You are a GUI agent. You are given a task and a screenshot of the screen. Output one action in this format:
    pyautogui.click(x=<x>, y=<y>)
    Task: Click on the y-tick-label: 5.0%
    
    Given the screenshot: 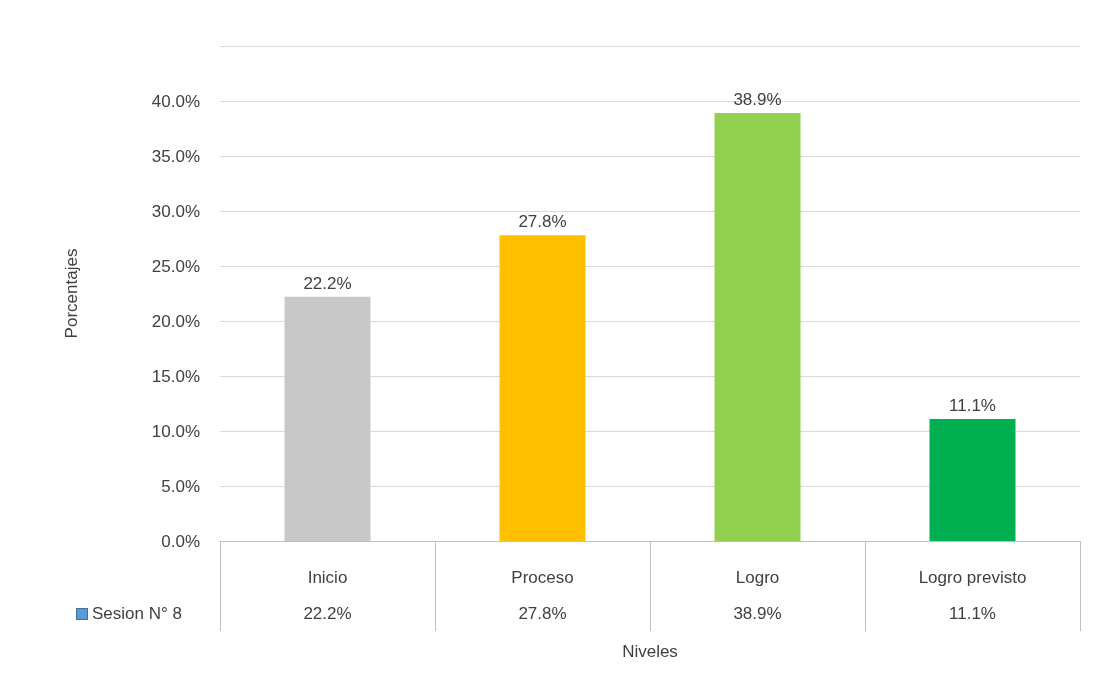 What is the action you would take?
    pyautogui.click(x=180, y=486)
    